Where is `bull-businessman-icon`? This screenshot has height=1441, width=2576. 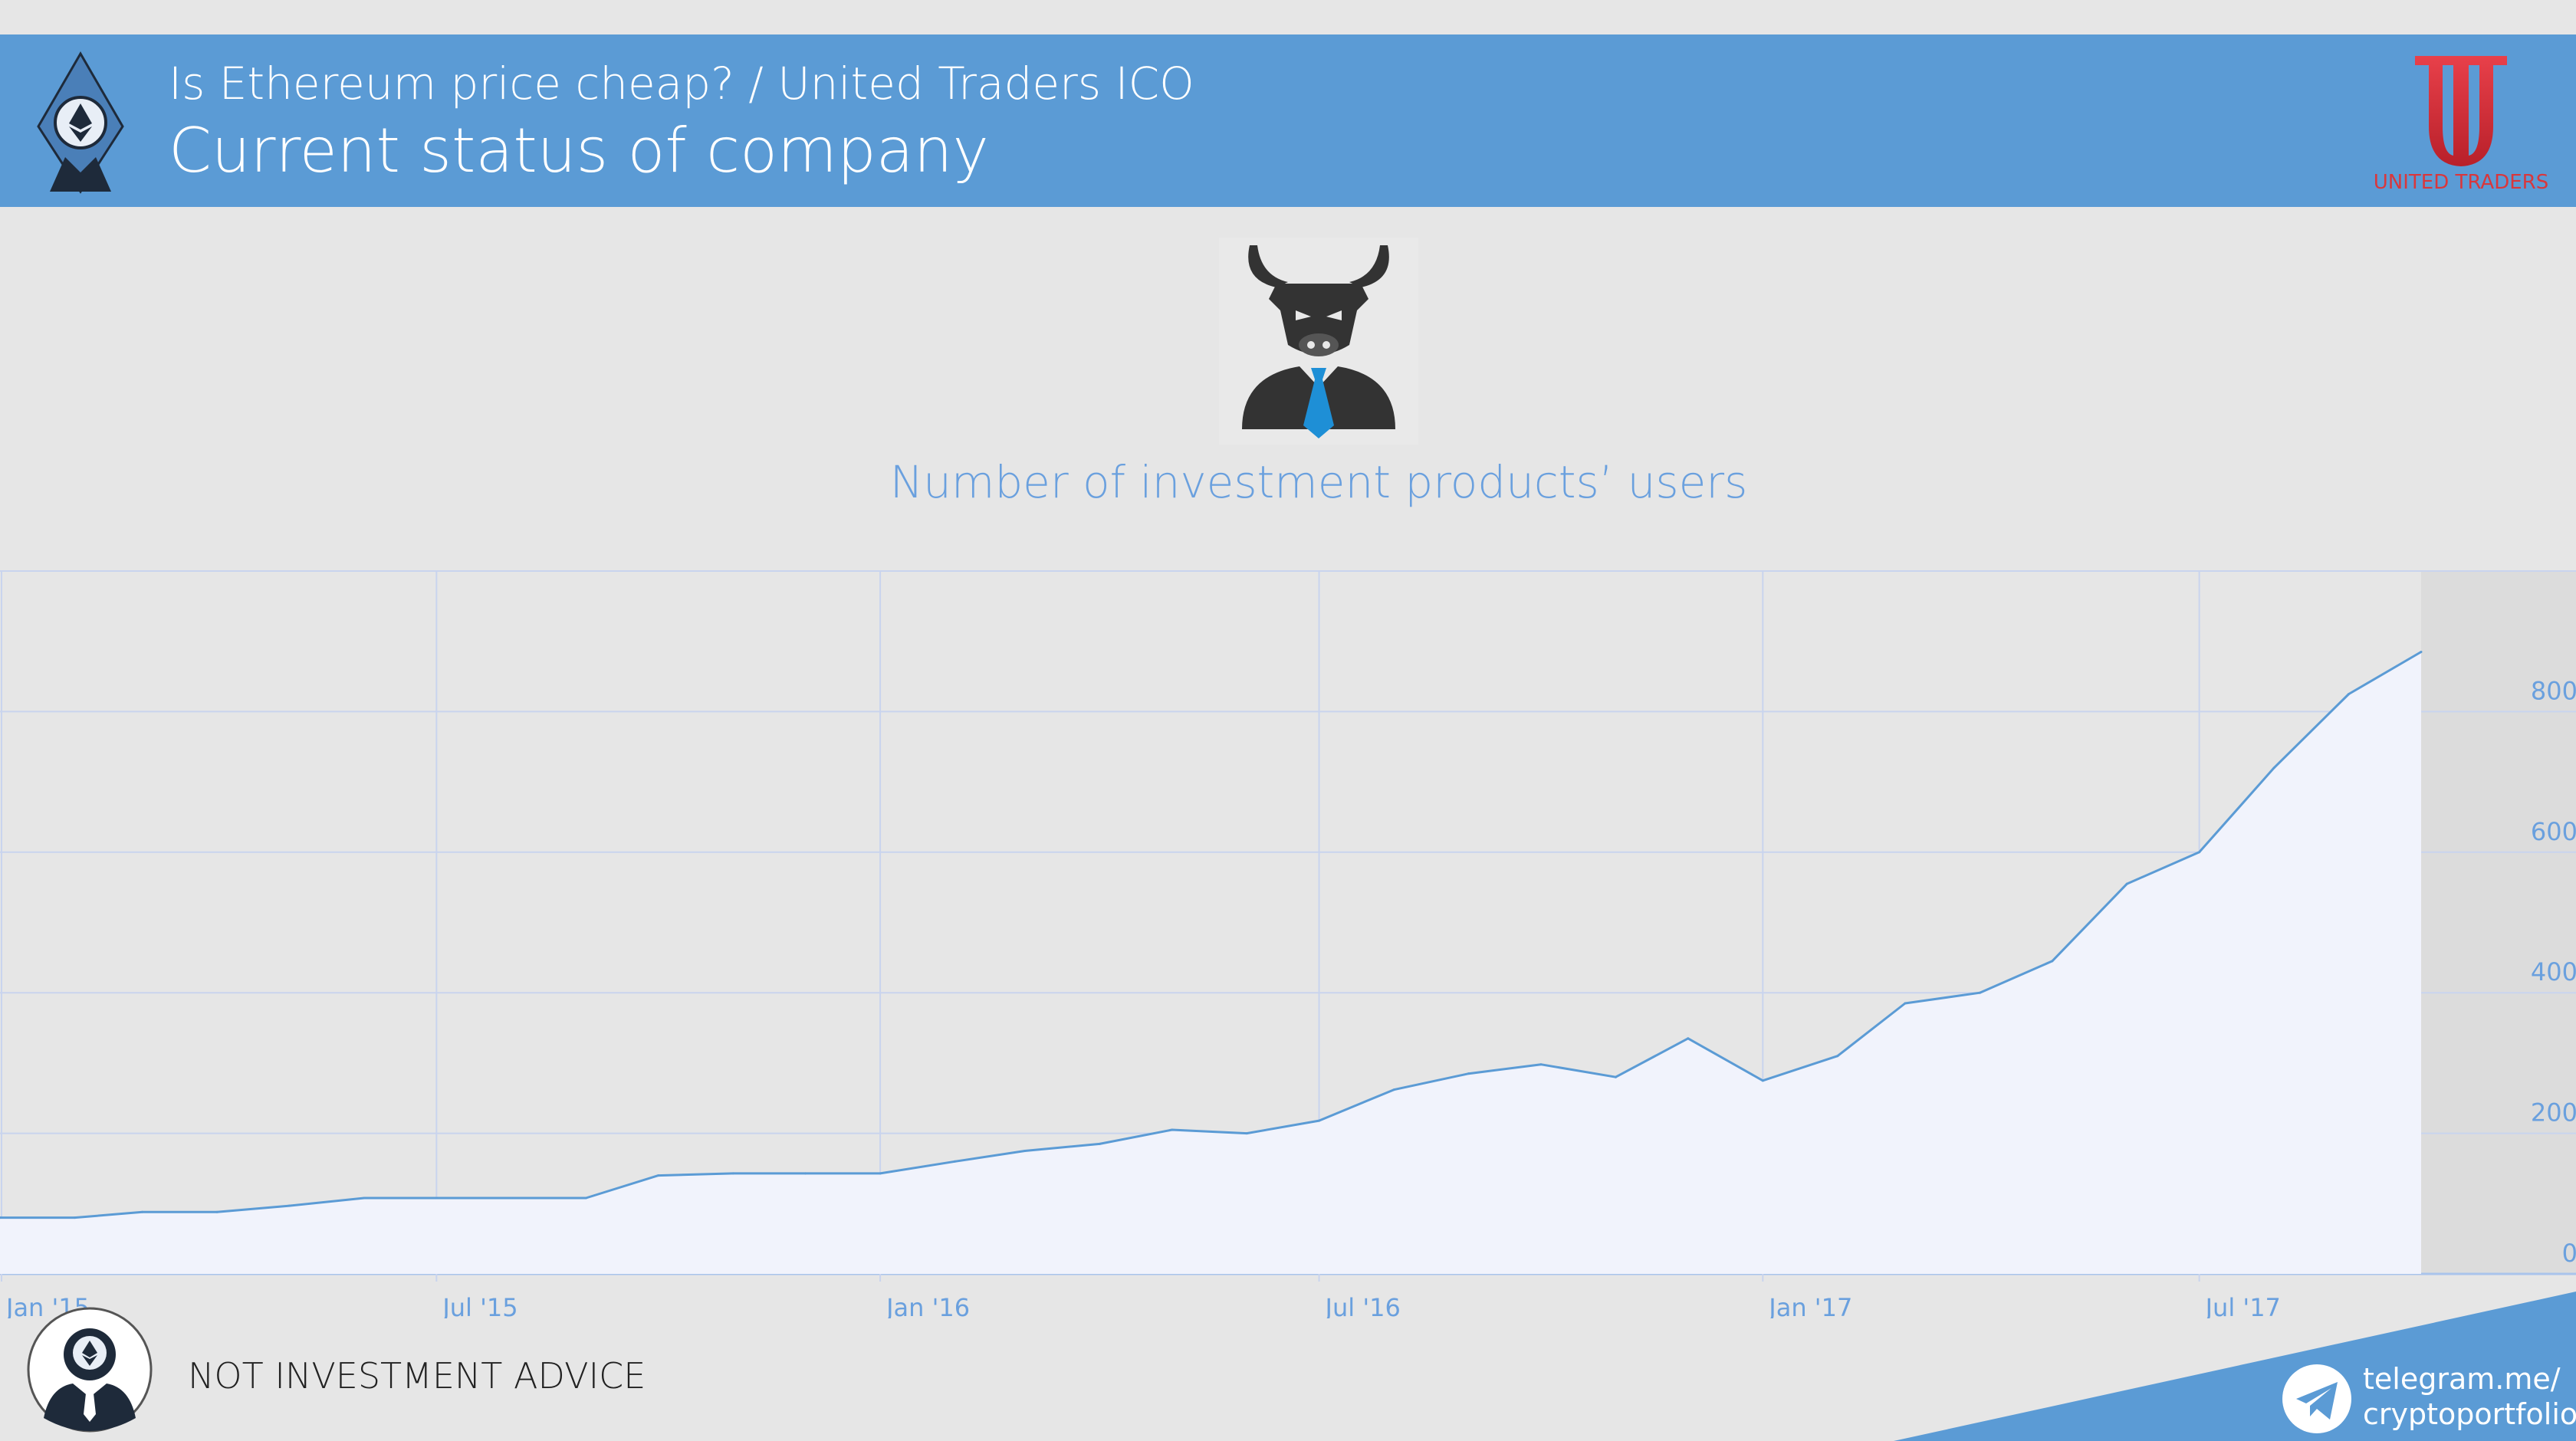
bull-businessman-icon is located at coordinates (1319, 341).